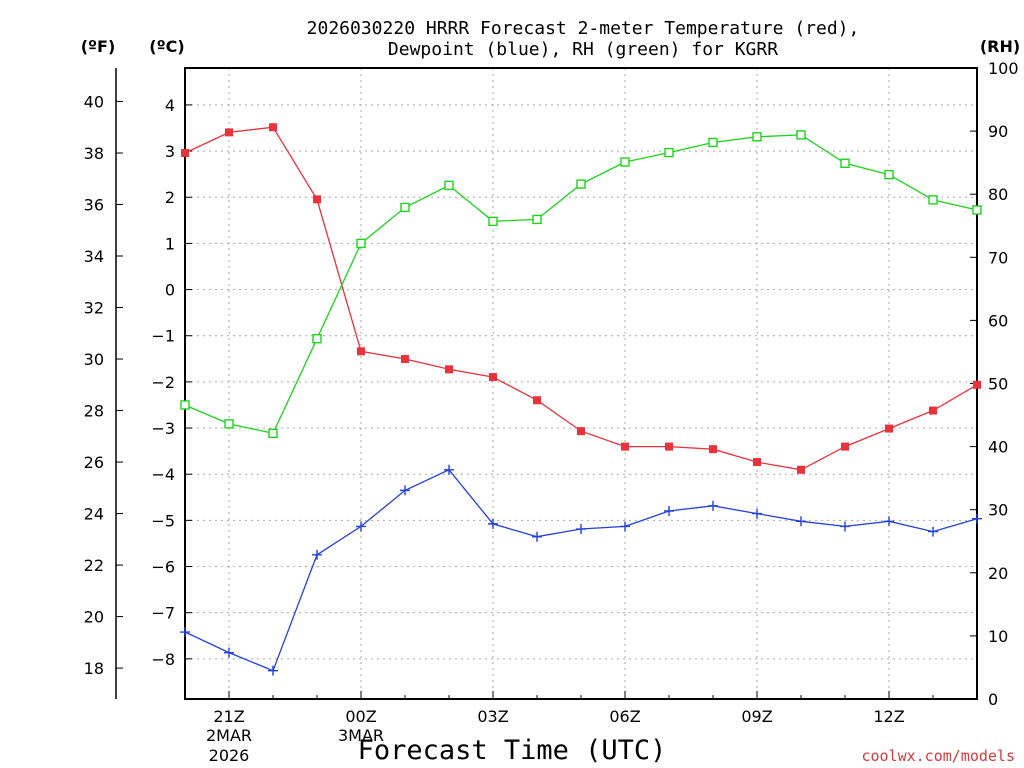 Image resolution: width=1024 pixels, height=768 pixels. I want to click on celsius-tick-label: −8, so click(163, 659).